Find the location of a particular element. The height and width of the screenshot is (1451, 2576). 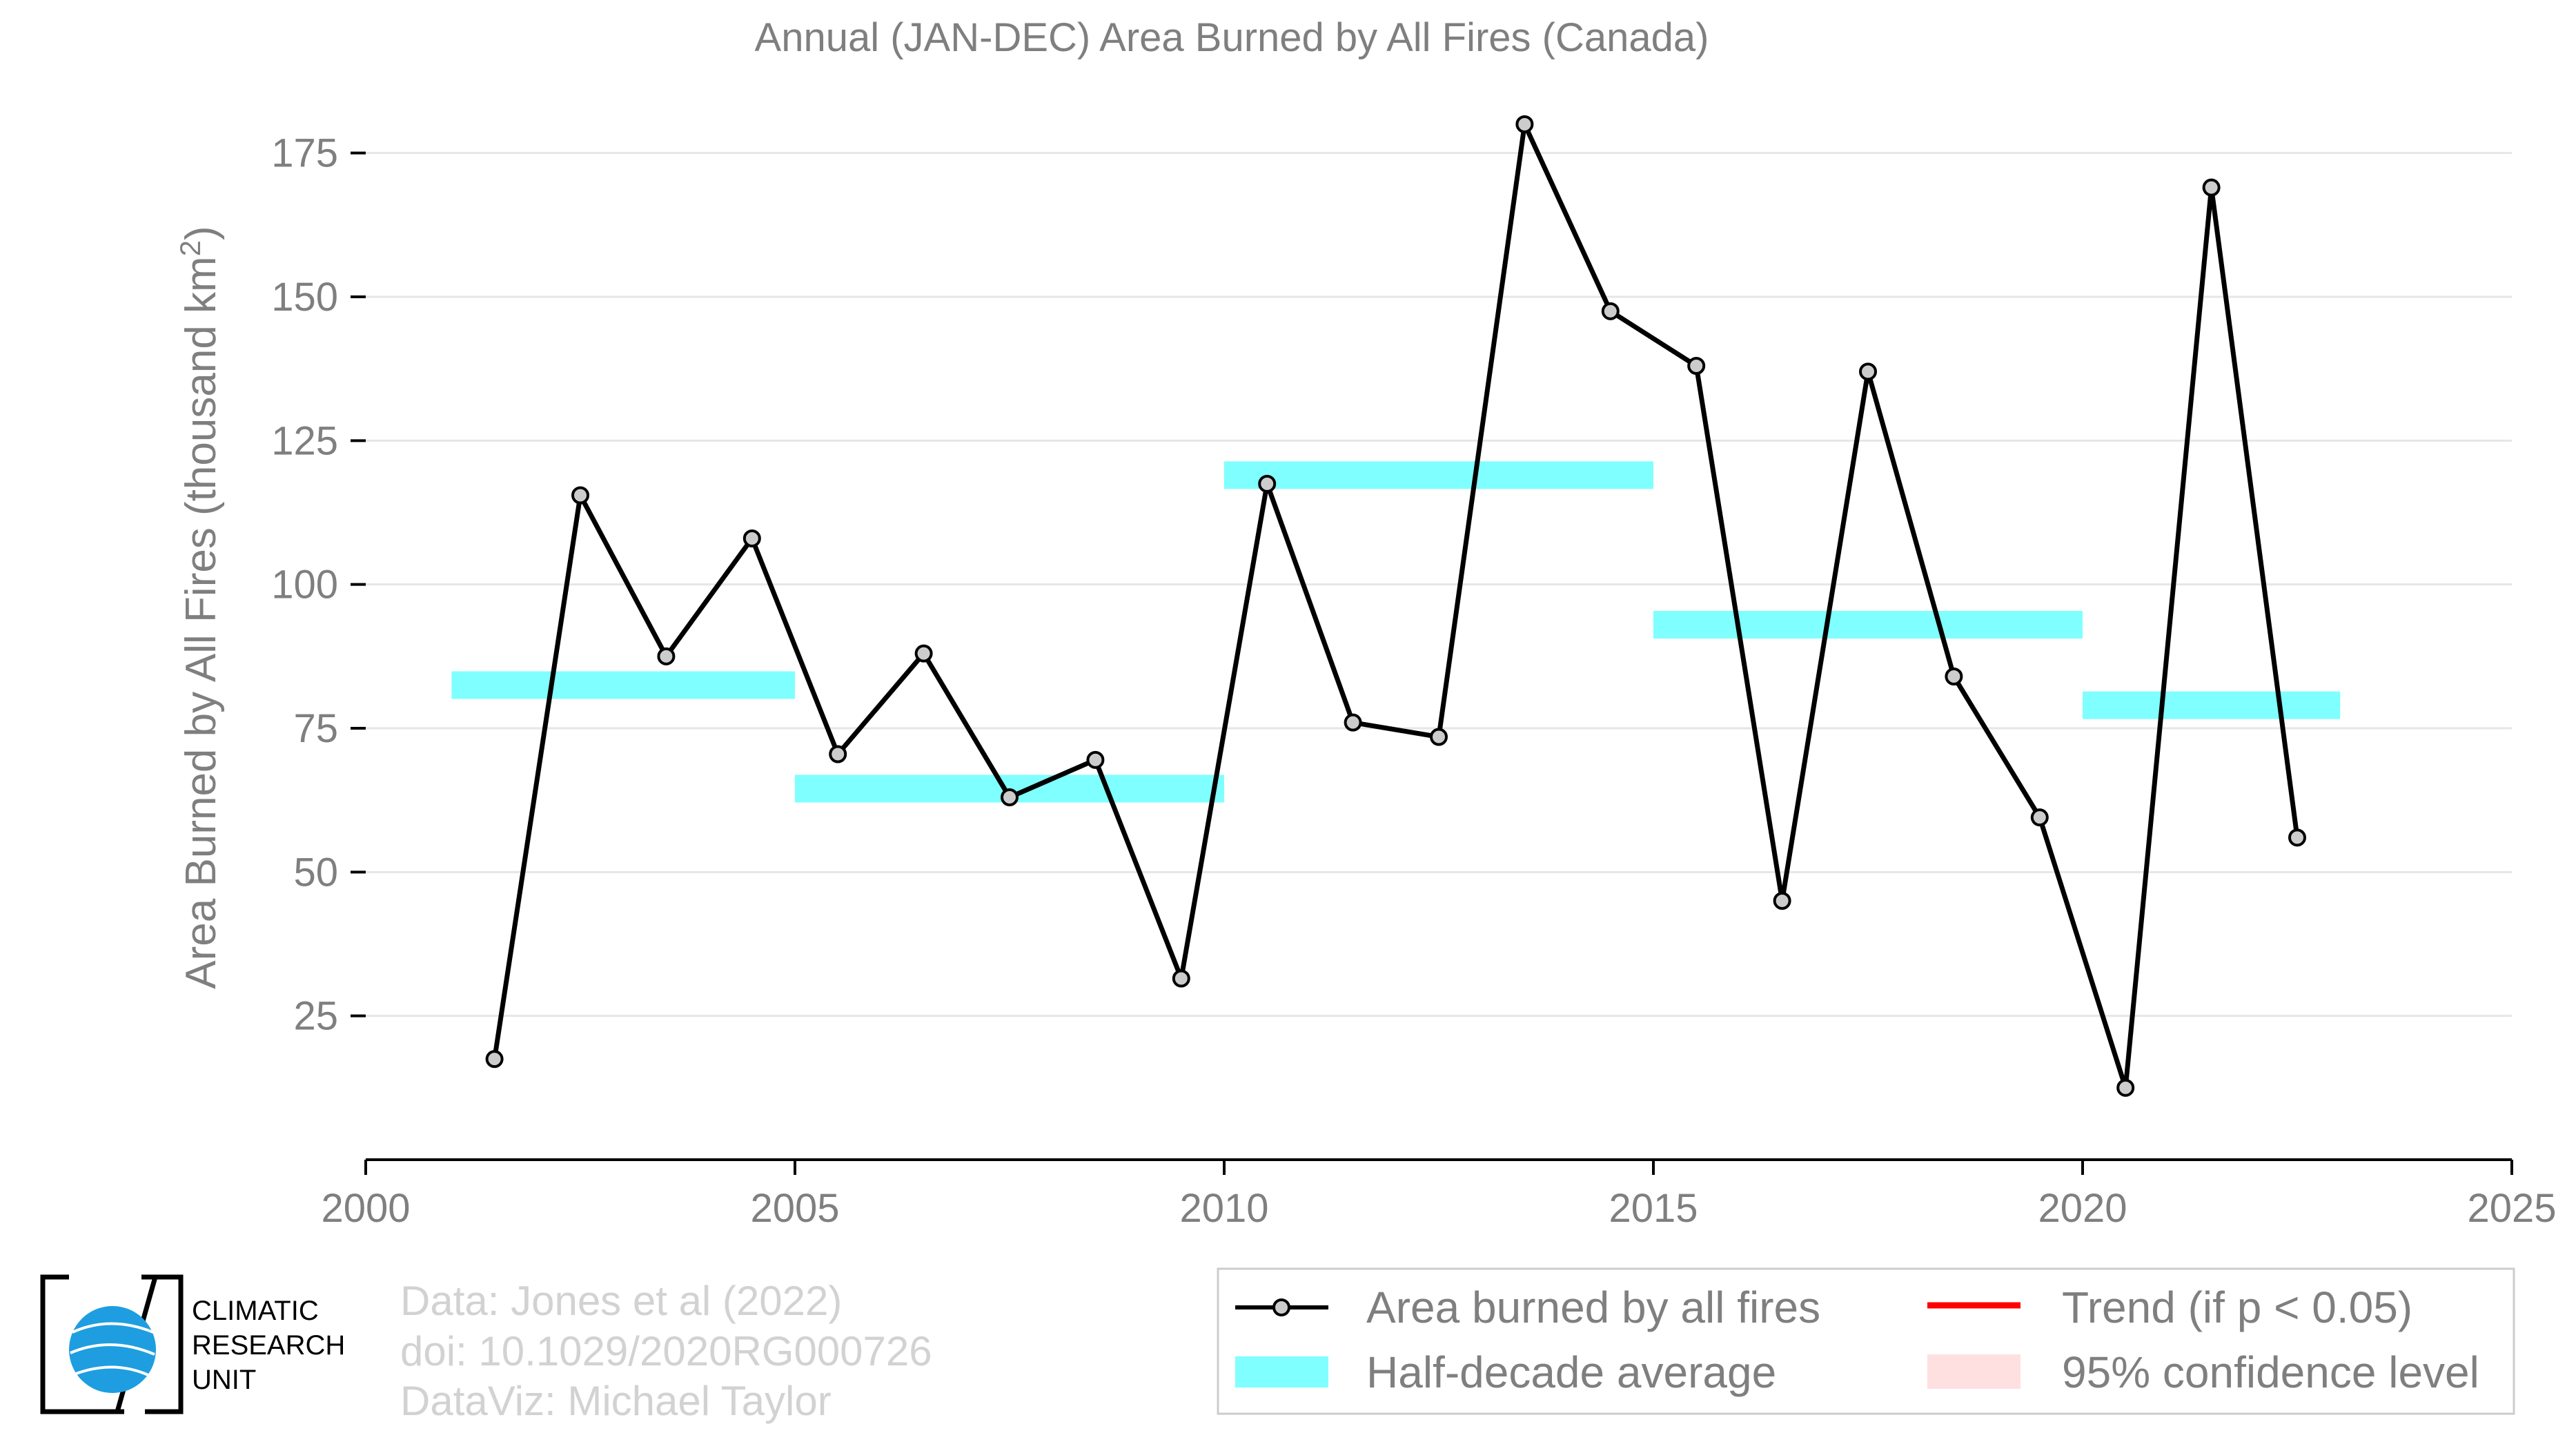

credit-data: Data: Jones et al (2022) is located at coordinates (621, 1301).